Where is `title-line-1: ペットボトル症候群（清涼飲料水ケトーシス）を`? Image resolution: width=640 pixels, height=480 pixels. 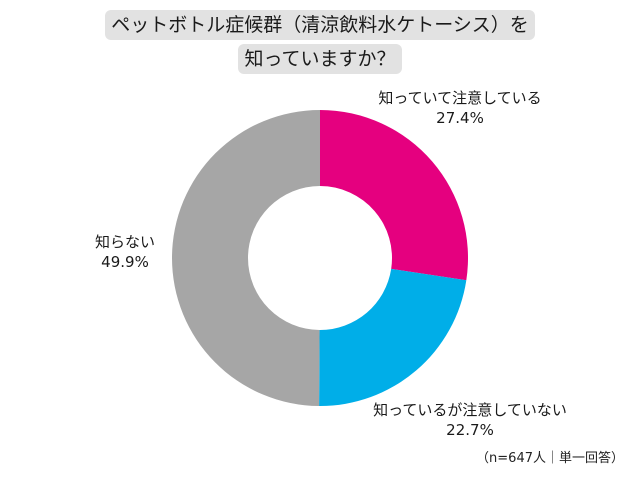
title-line-1: ペットボトル症候群（清涼飲料水ケトーシス）を is located at coordinates (320, 25).